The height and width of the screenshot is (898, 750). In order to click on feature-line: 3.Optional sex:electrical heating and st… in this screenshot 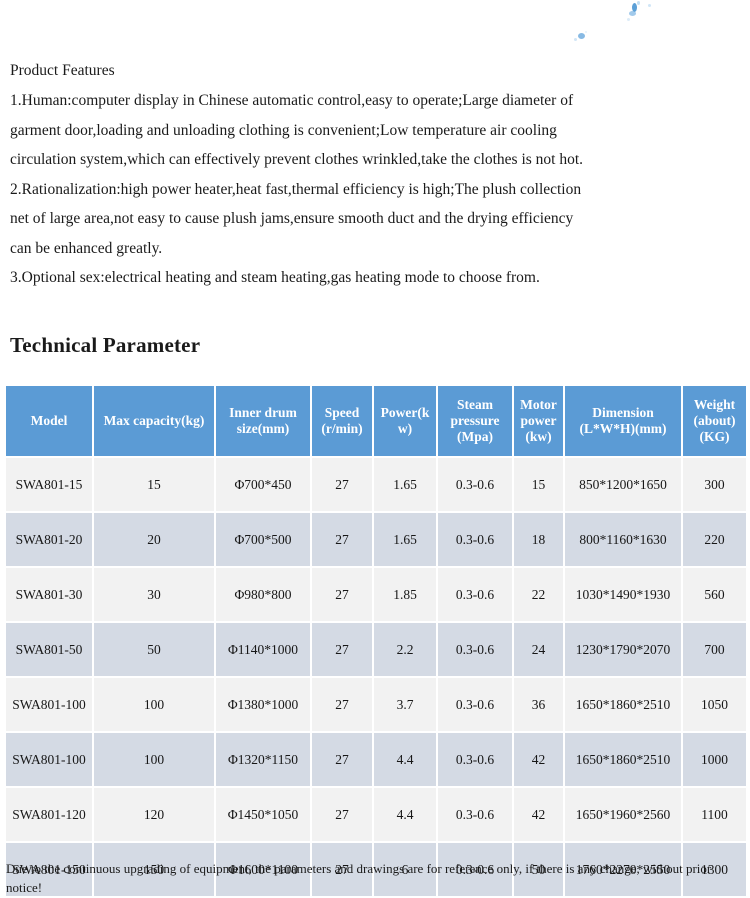, I will do `click(275, 277)`.